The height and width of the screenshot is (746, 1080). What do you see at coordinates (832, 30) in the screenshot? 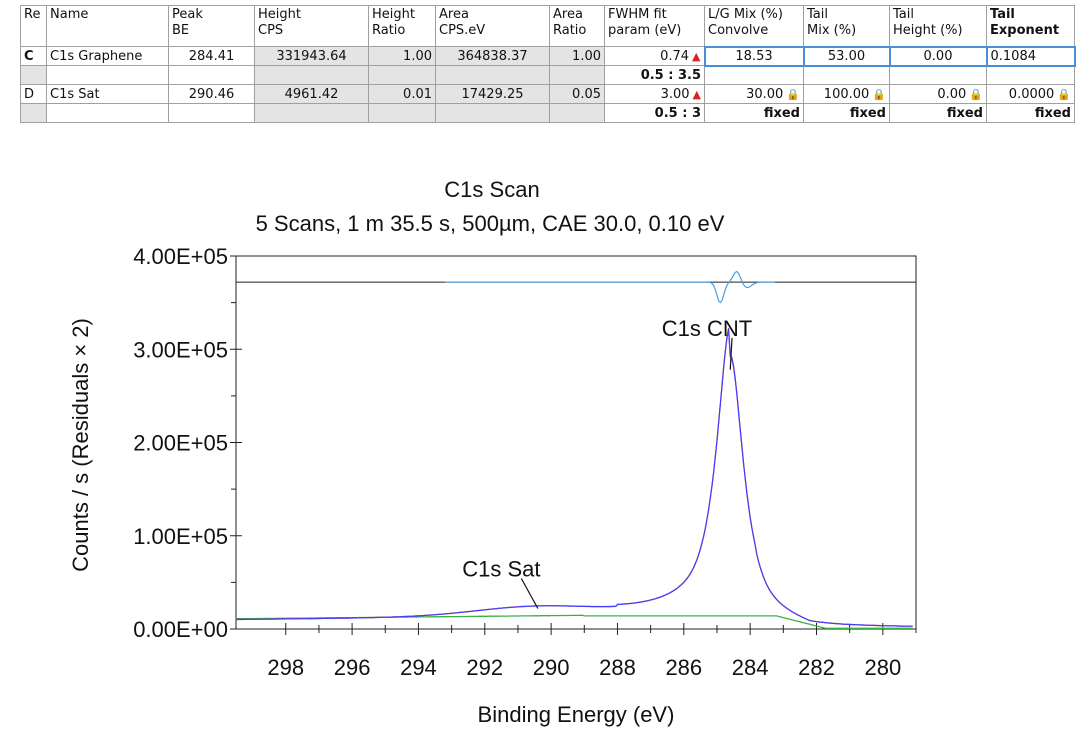
I see `column-header-line: Mix (%)` at bounding box center [832, 30].